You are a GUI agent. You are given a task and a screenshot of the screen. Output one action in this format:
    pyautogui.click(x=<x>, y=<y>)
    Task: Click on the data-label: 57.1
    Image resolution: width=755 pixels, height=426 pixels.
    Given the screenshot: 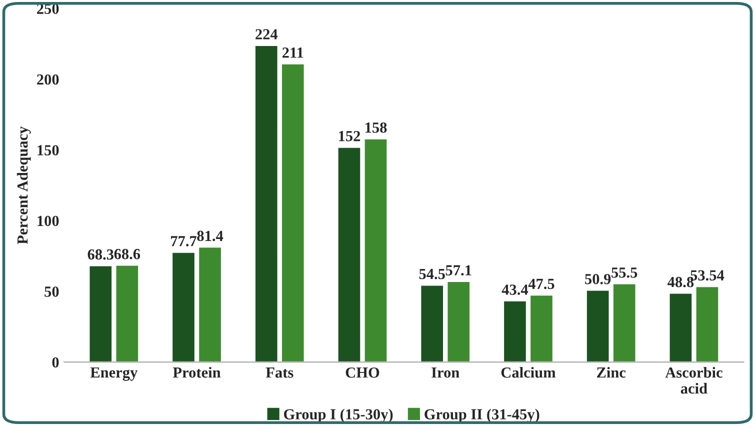 What is the action you would take?
    pyautogui.click(x=459, y=270)
    